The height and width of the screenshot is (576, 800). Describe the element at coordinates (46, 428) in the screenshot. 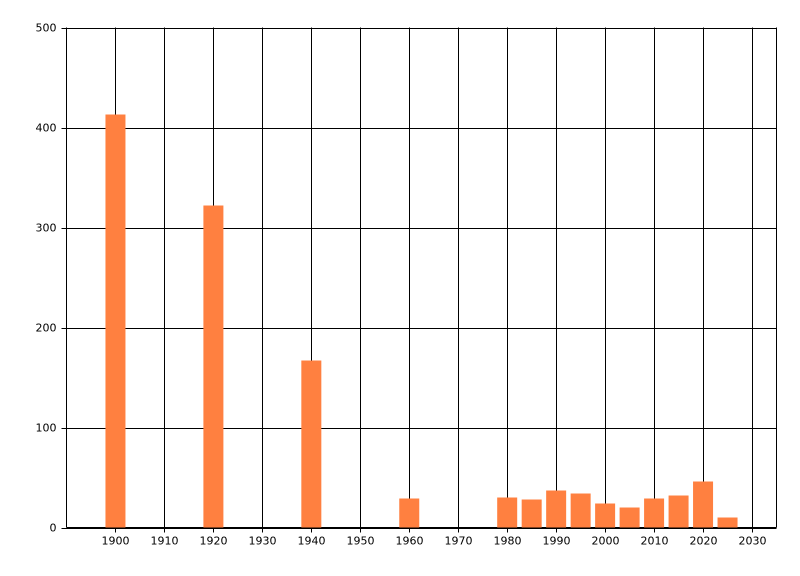

I see `y-tick-label: 100` at that location.